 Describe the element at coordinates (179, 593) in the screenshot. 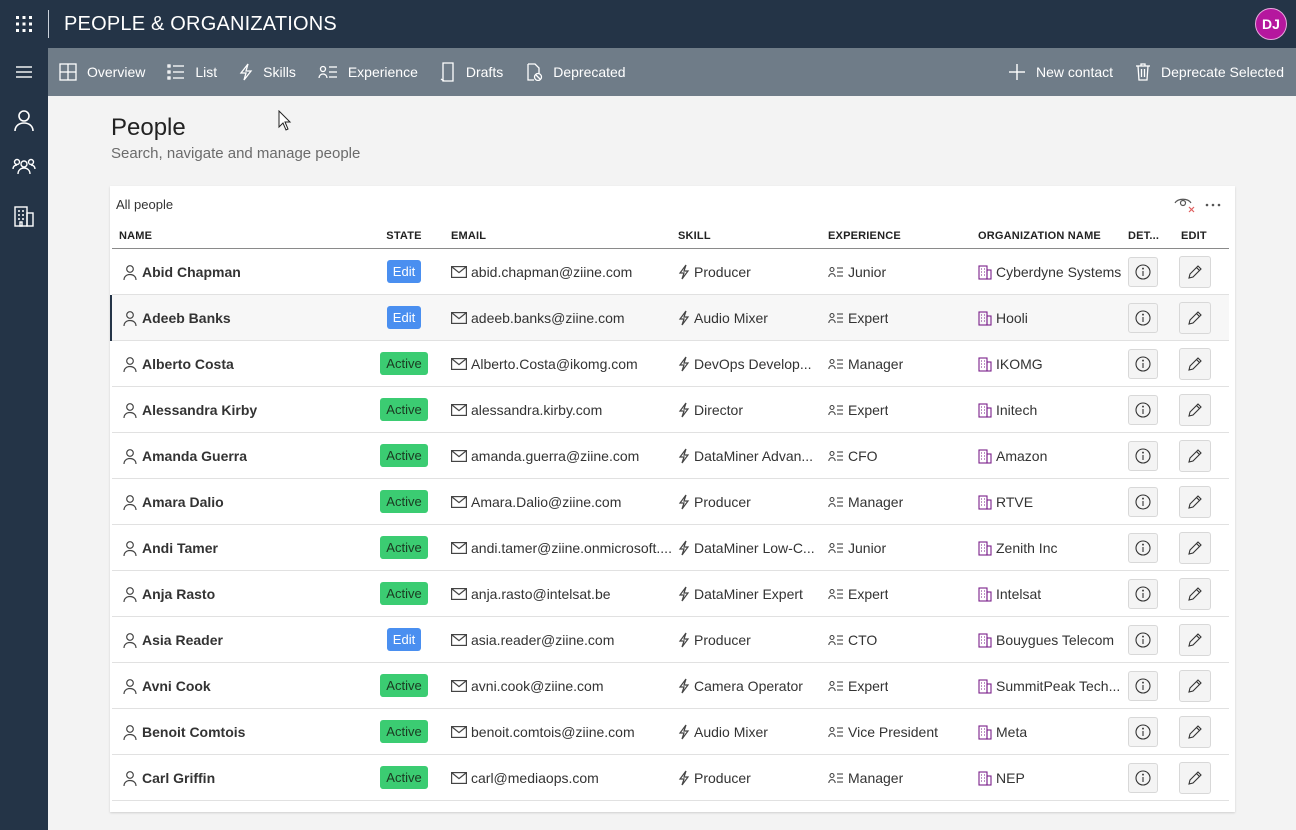

I see `person-name: Anja Rasto` at that location.